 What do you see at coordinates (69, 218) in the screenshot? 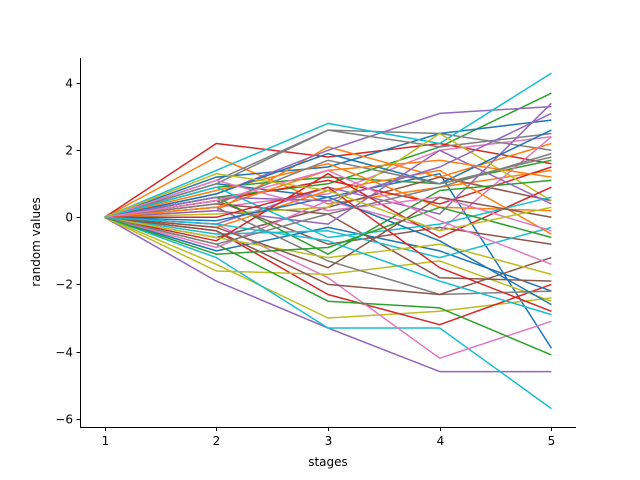
I see `y-tick-label: 0` at bounding box center [69, 218].